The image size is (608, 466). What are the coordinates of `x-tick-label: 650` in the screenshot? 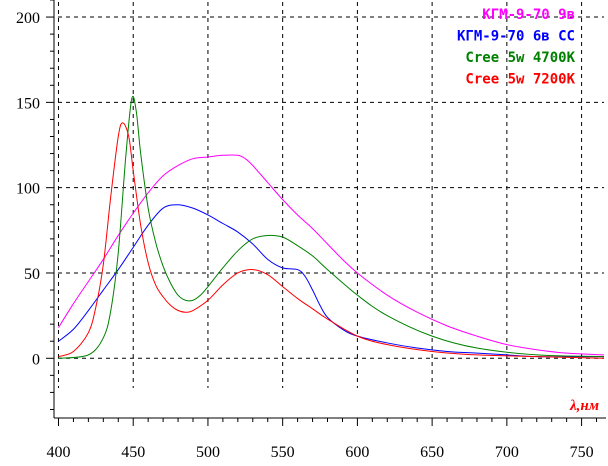 It's located at (432, 452).